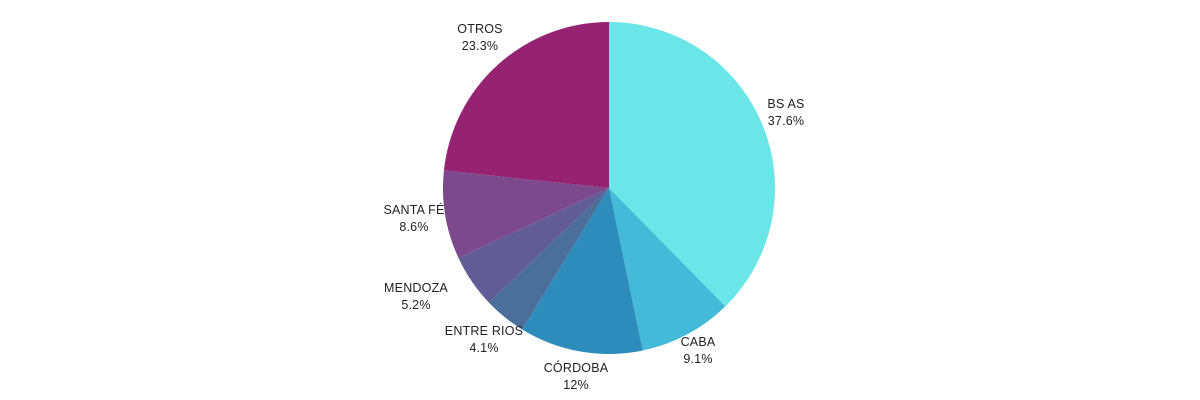  I want to click on slice-value-cordoba: 12%, so click(576, 385).